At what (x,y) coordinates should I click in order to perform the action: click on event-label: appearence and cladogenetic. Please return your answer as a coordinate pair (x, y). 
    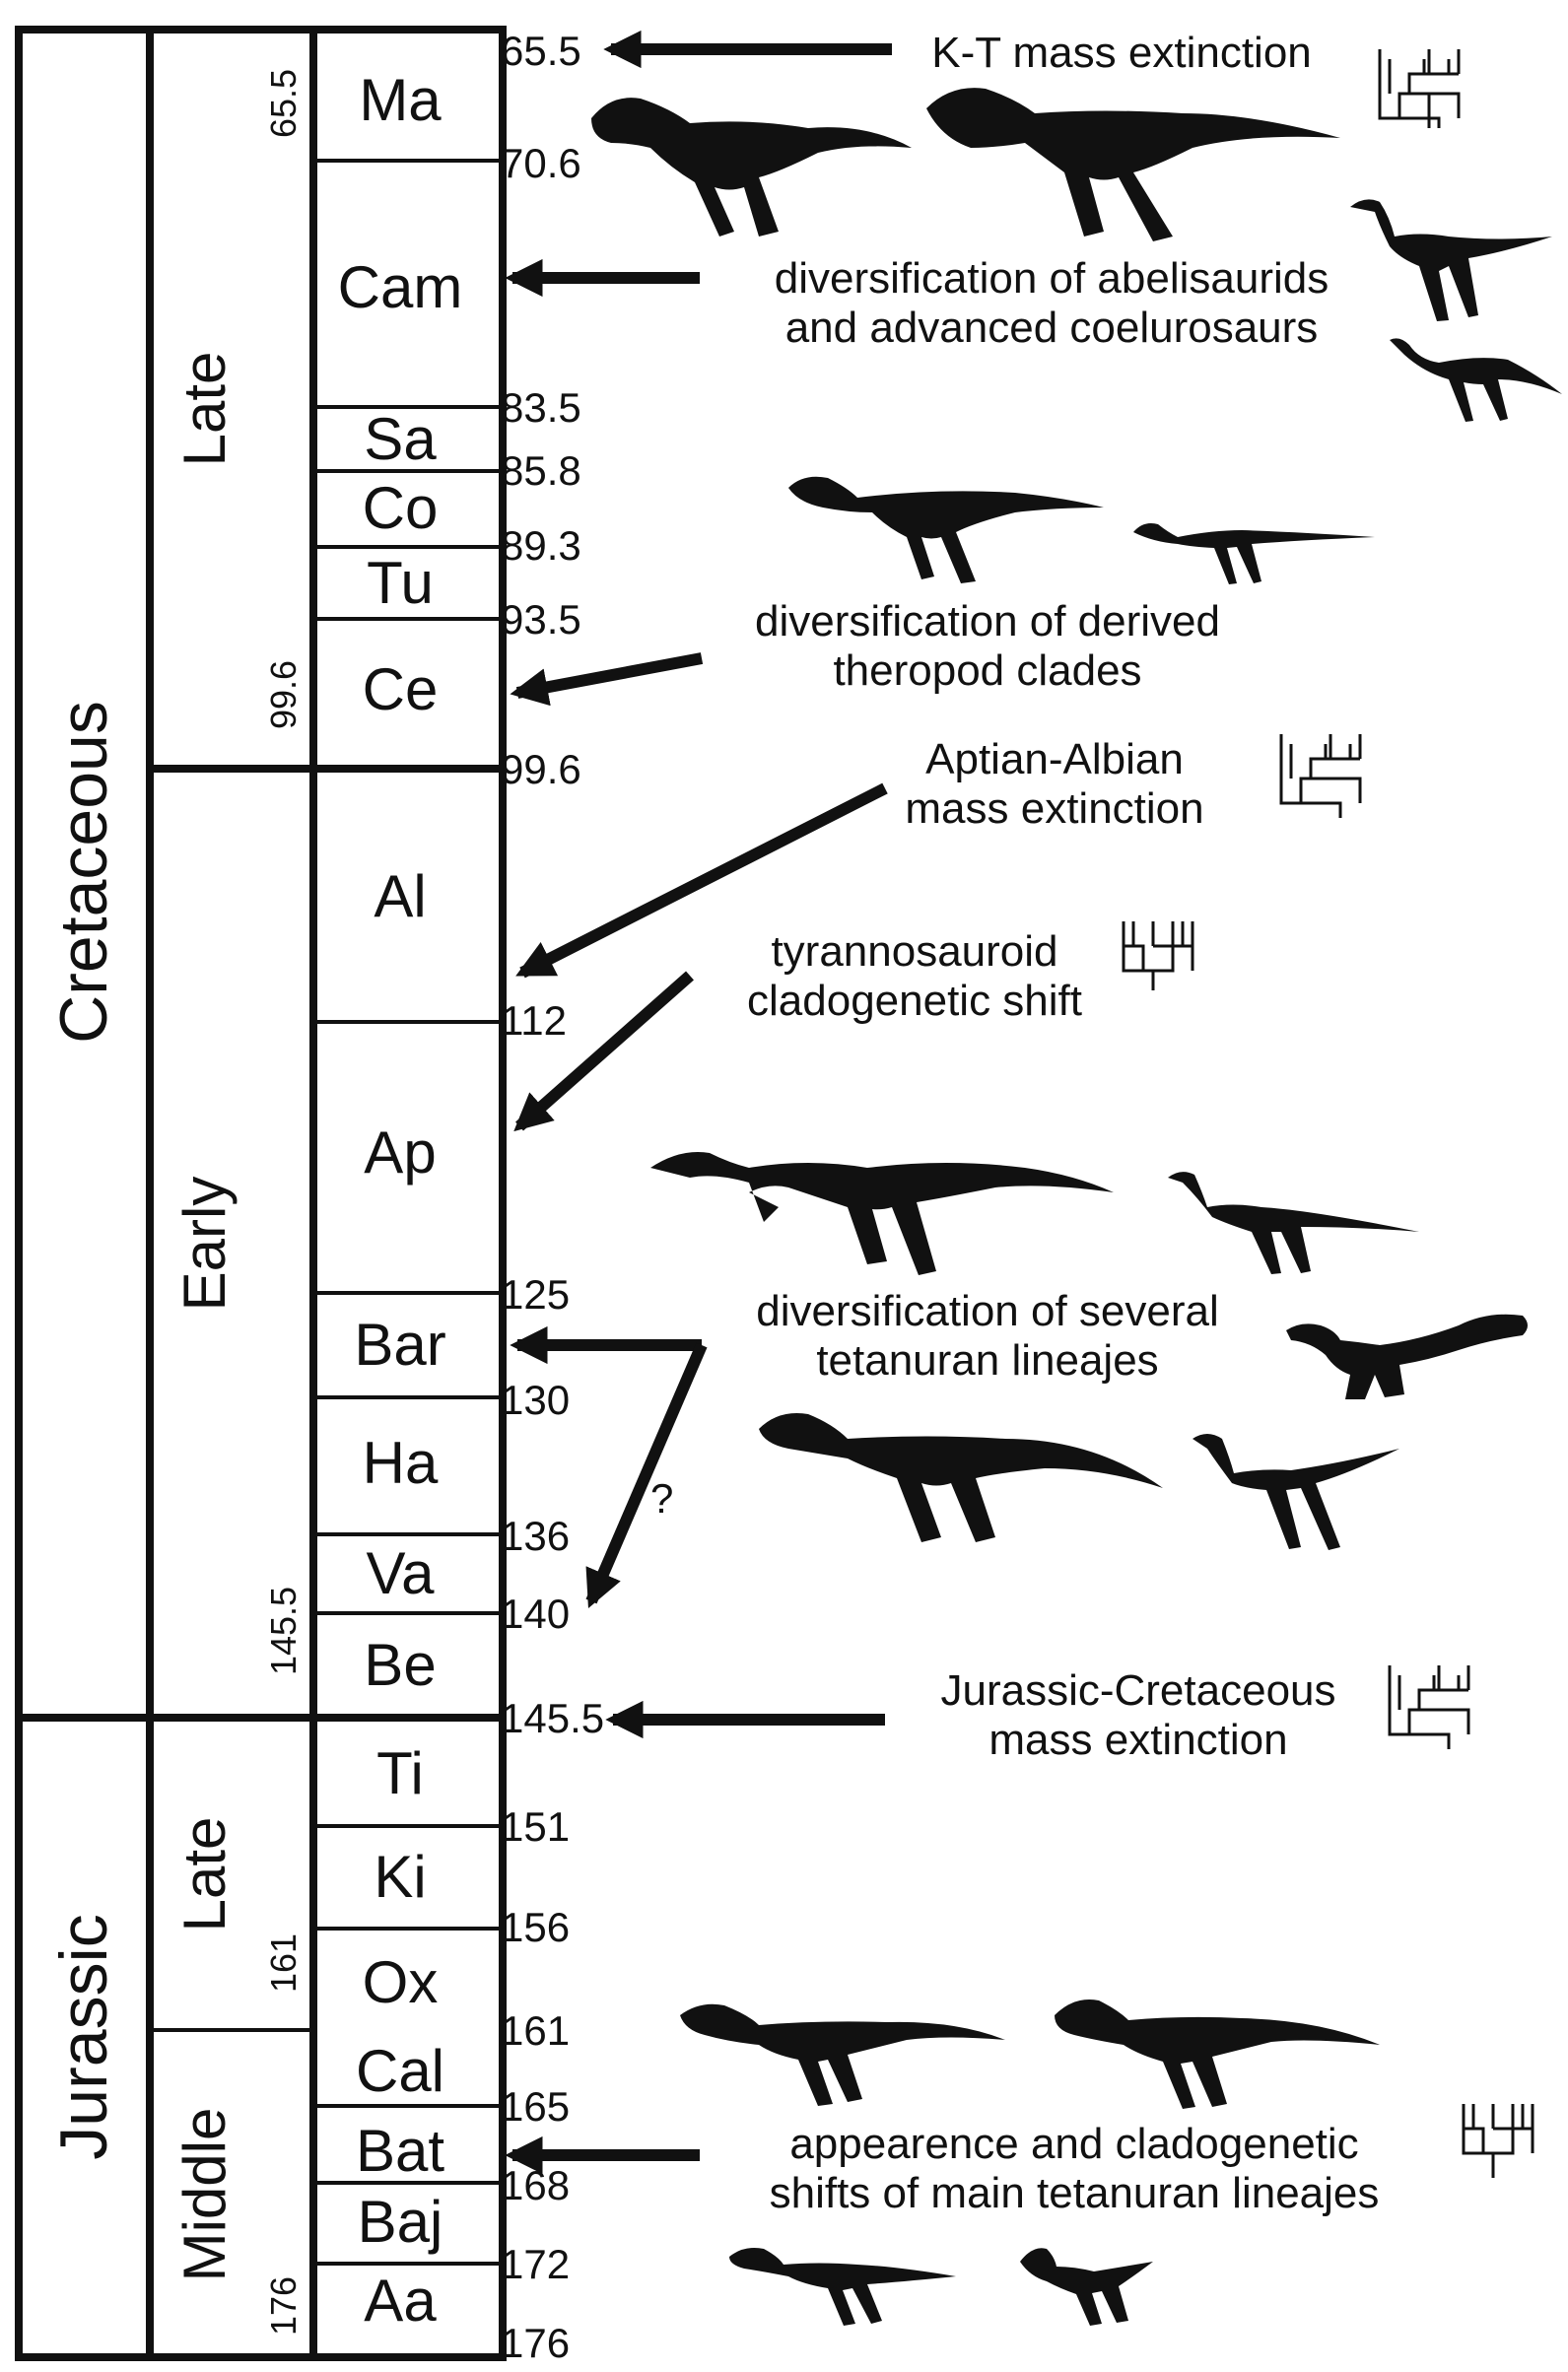
    Looking at the image, I should click on (1073, 2144).